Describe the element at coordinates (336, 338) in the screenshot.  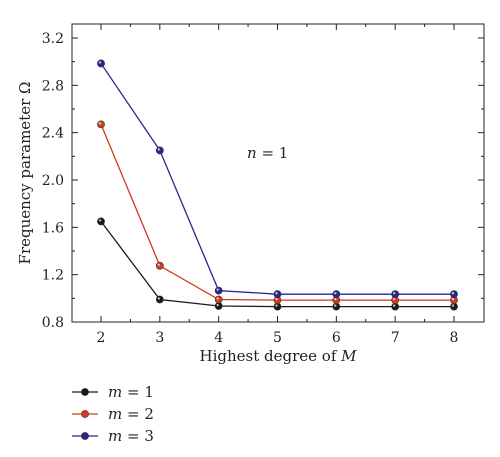
I see `x-tick-label: 6` at that location.